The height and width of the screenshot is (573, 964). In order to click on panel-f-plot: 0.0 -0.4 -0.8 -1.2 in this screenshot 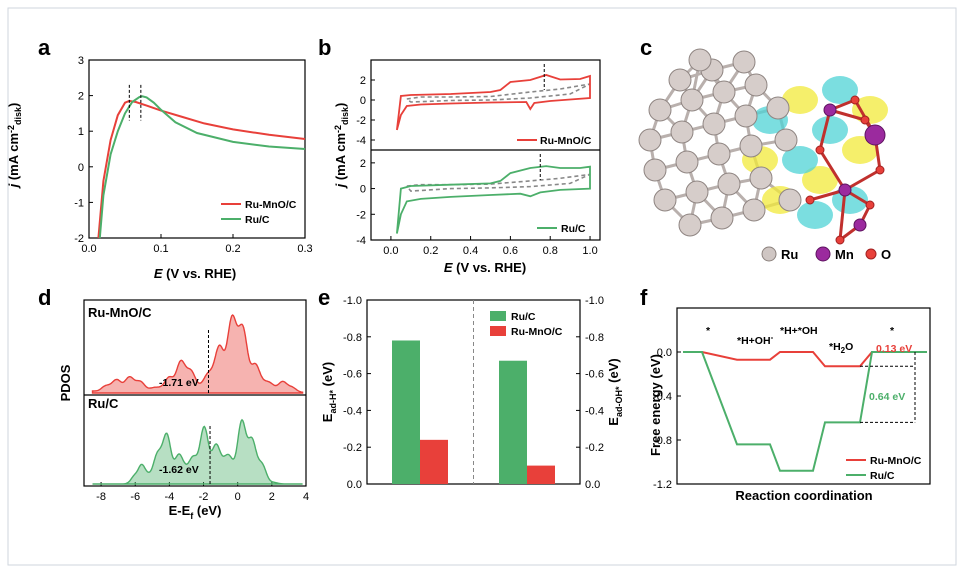, I will do `click(792, 399)`.